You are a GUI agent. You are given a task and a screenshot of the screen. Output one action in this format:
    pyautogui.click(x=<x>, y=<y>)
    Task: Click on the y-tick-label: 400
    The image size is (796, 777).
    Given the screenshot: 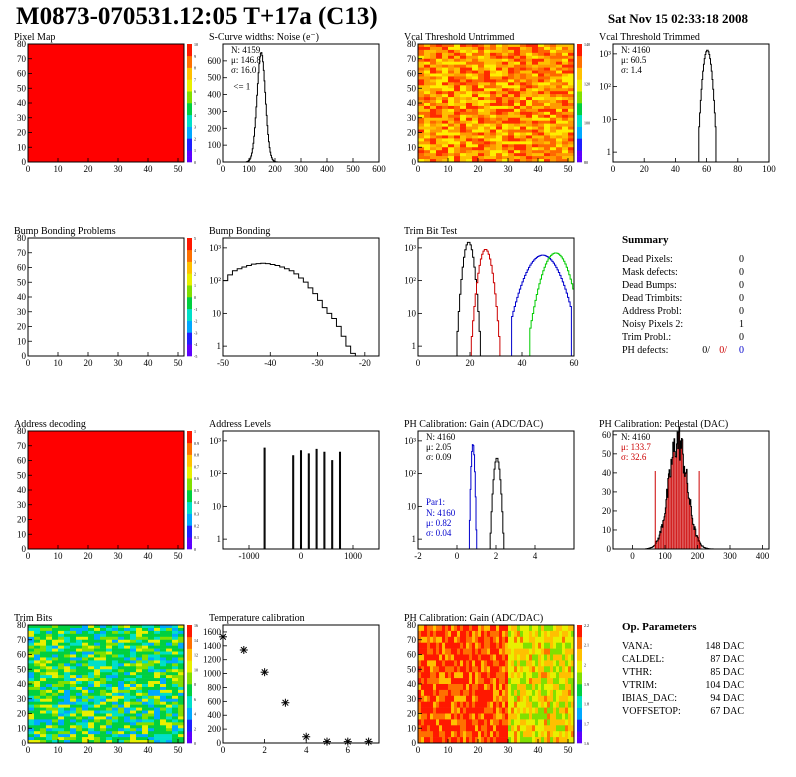 What is the action you would take?
    pyautogui.click(x=215, y=95)
    